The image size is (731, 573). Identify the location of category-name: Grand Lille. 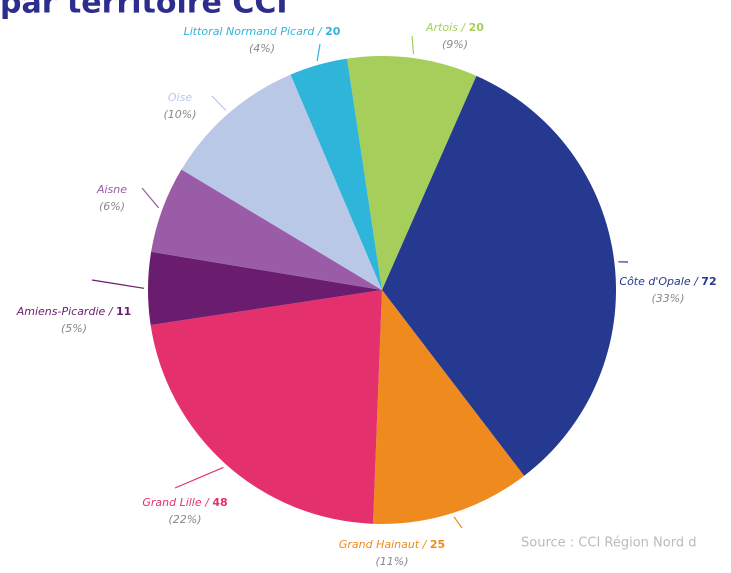
(172, 502).